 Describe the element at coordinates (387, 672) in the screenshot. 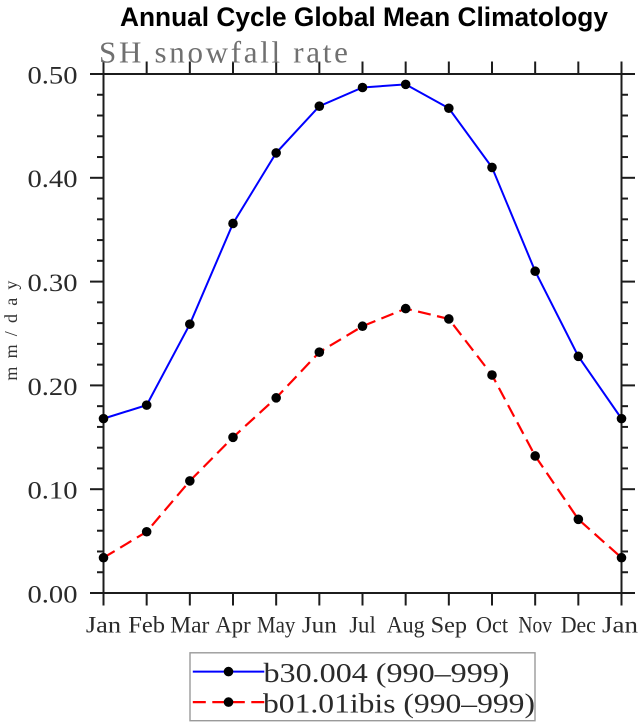

I see `svg-text: b30.004 (990–999)` at that location.